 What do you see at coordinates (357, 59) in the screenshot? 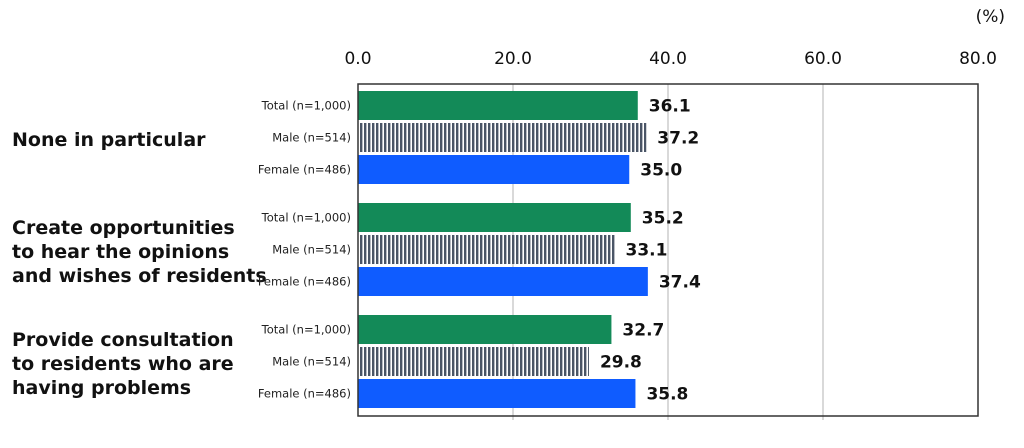
I see `x-tick-label: 0.0` at bounding box center [357, 59].